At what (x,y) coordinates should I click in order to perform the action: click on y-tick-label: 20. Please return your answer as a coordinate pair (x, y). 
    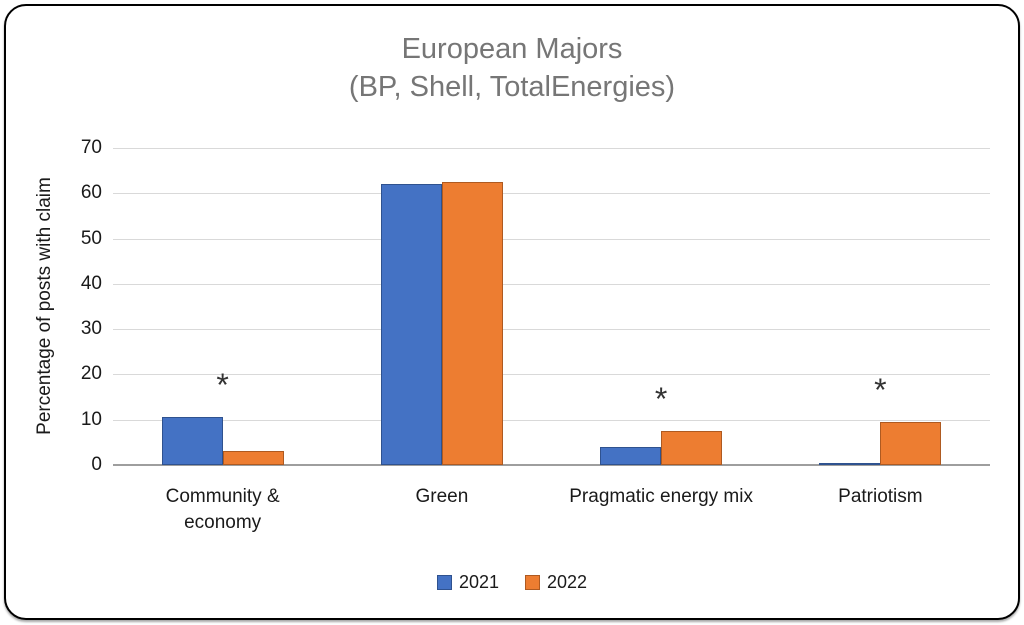
    Looking at the image, I should click on (91, 374).